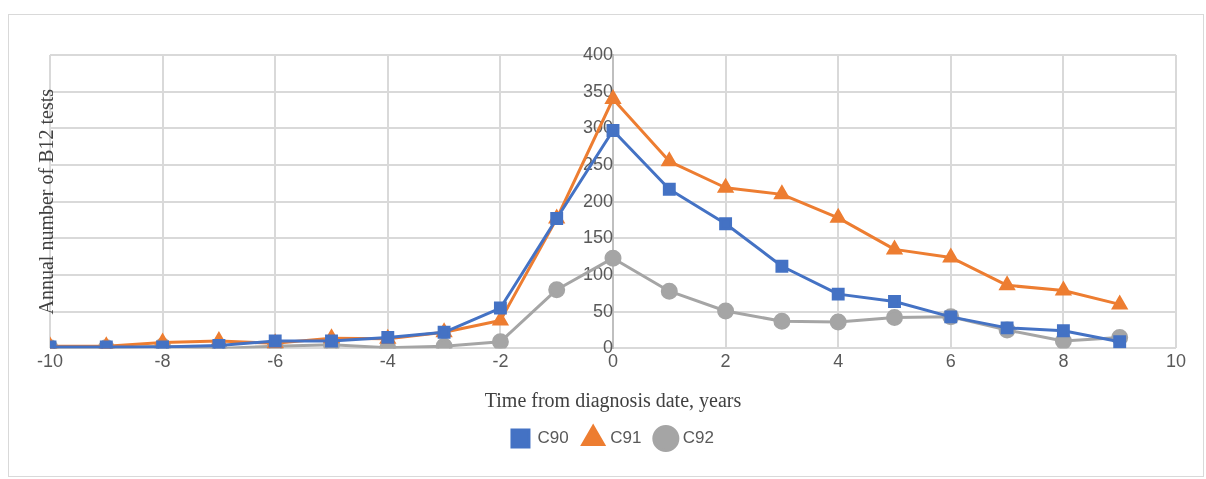 This screenshot has height=479, width=1206. I want to click on legend-label: C92, so click(698, 438).